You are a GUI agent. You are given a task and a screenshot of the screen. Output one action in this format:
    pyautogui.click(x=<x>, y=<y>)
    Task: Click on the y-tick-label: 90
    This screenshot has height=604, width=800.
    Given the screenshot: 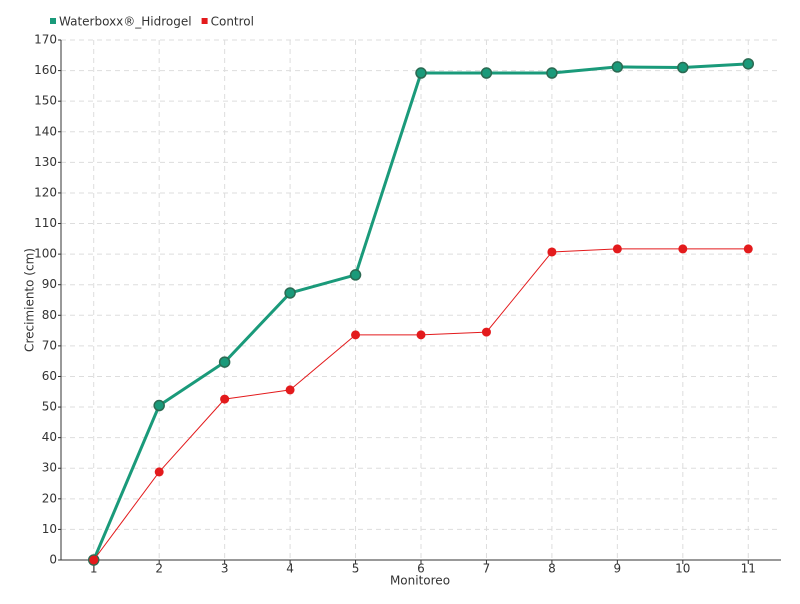 What is the action you would take?
    pyautogui.click(x=49, y=284)
    